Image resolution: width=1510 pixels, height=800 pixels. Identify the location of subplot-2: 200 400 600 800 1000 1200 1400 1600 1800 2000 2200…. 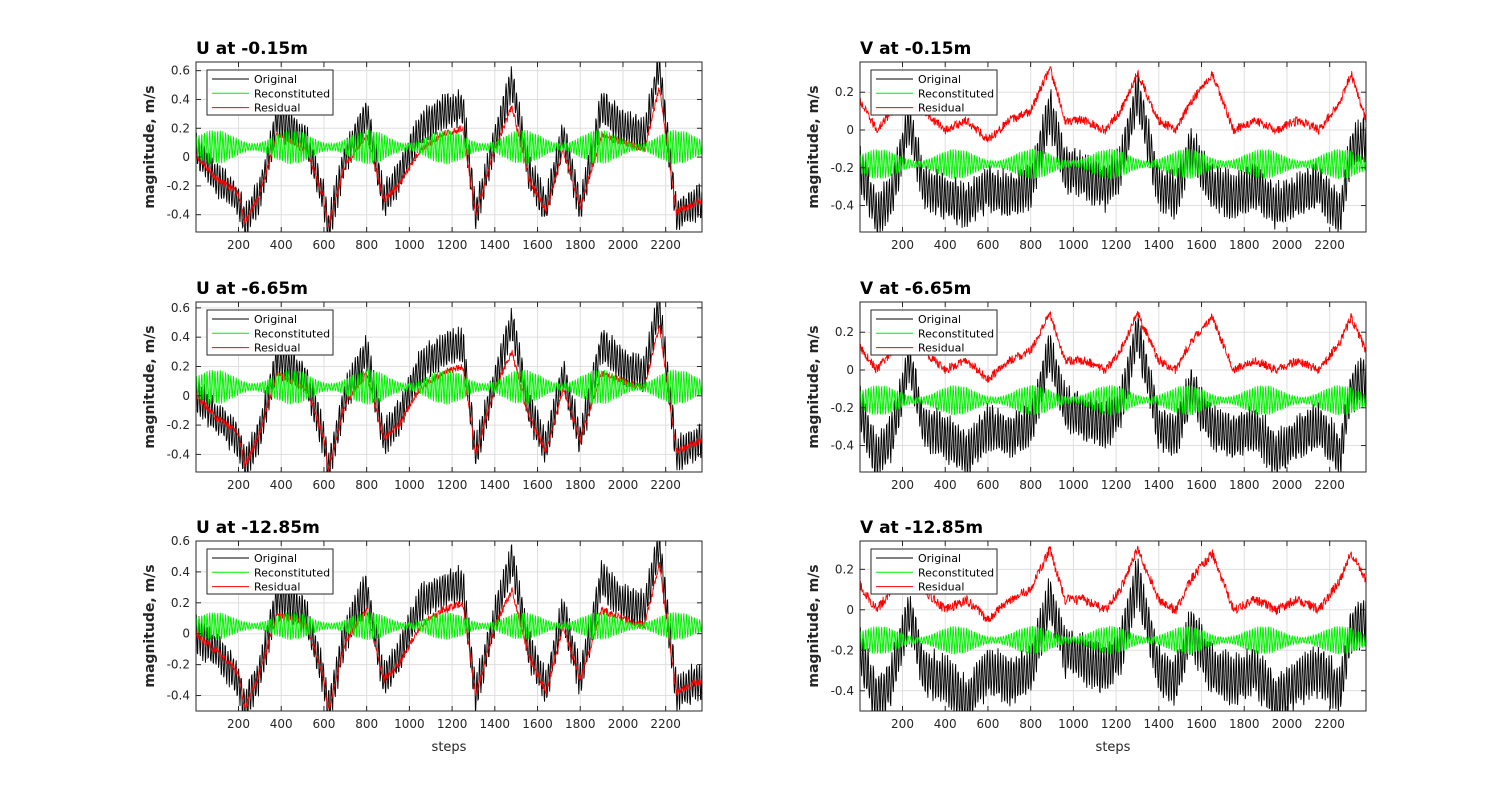
(1086, 145).